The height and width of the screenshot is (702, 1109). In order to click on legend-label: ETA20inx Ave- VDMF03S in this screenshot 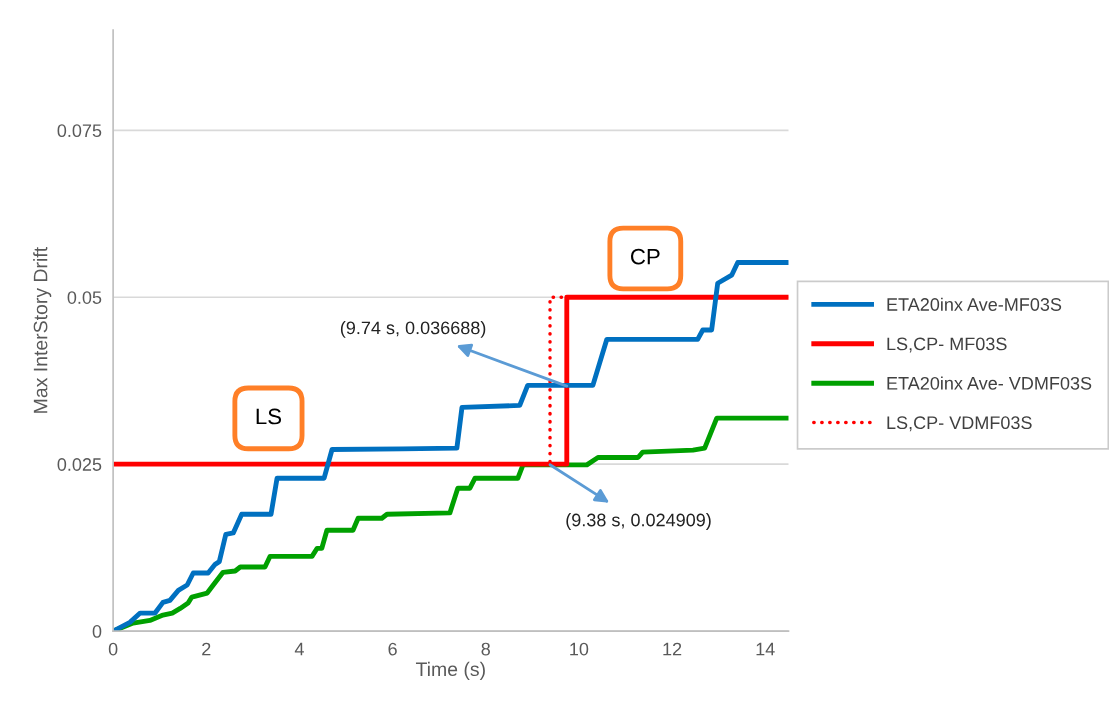, I will do `click(989, 383)`.